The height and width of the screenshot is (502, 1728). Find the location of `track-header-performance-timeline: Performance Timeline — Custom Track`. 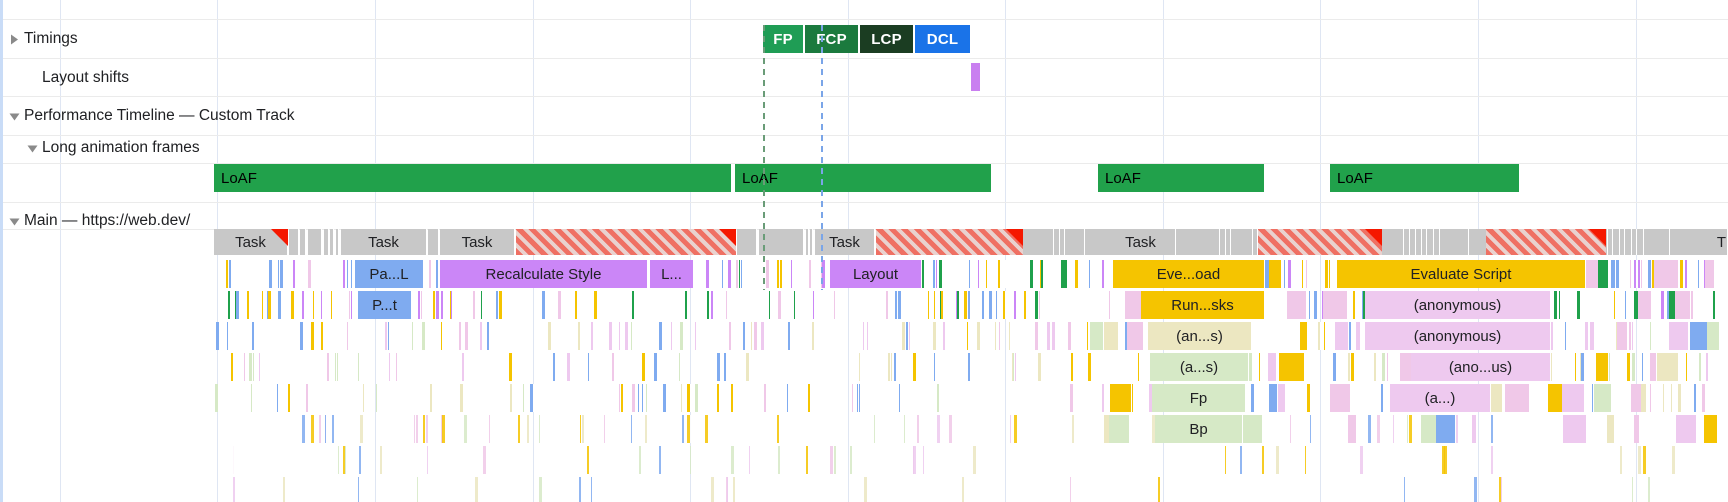

track-header-performance-timeline: Performance Timeline — Custom Track is located at coordinates (150, 116).